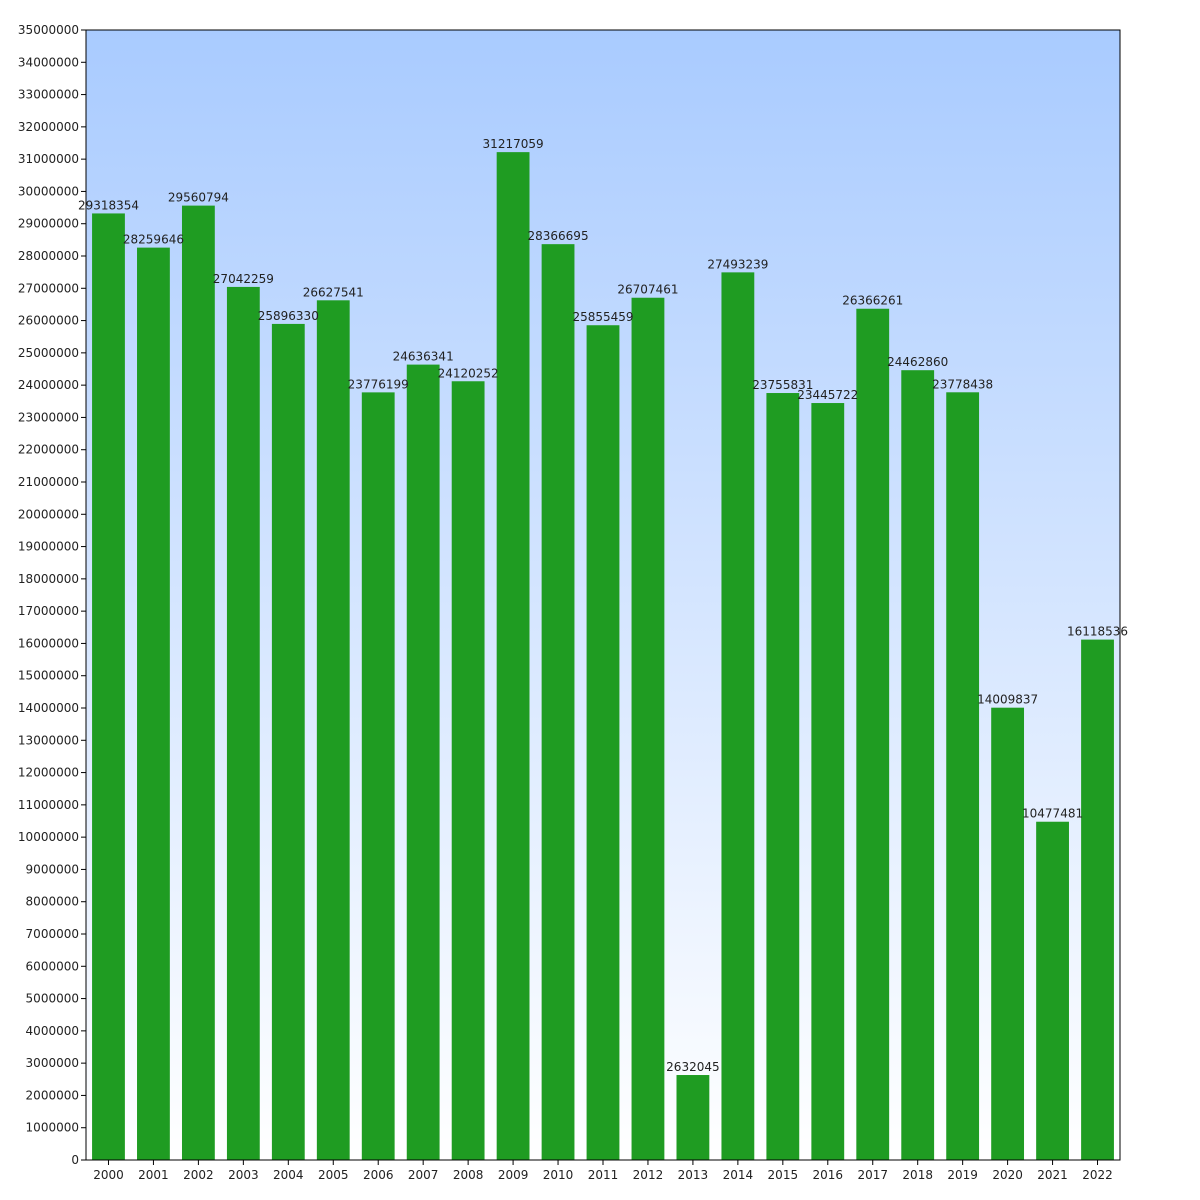 This screenshot has width=1200, height=1200. Describe the element at coordinates (603, 742) in the screenshot. I see `bar-2011` at that location.